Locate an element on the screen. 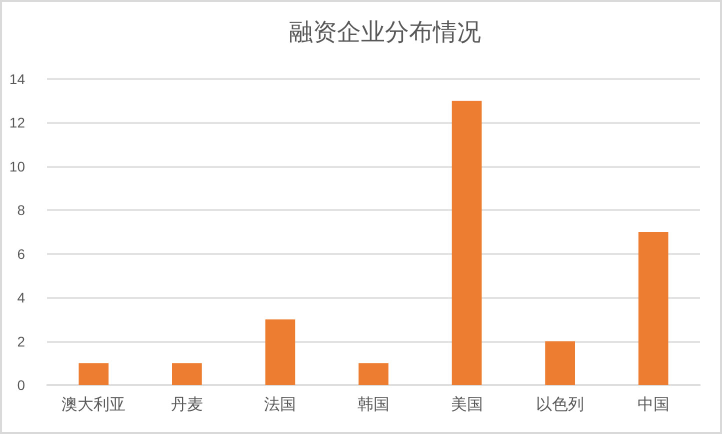 This screenshot has height=434, width=722. y-tick-label: 10 is located at coordinates (17, 166).